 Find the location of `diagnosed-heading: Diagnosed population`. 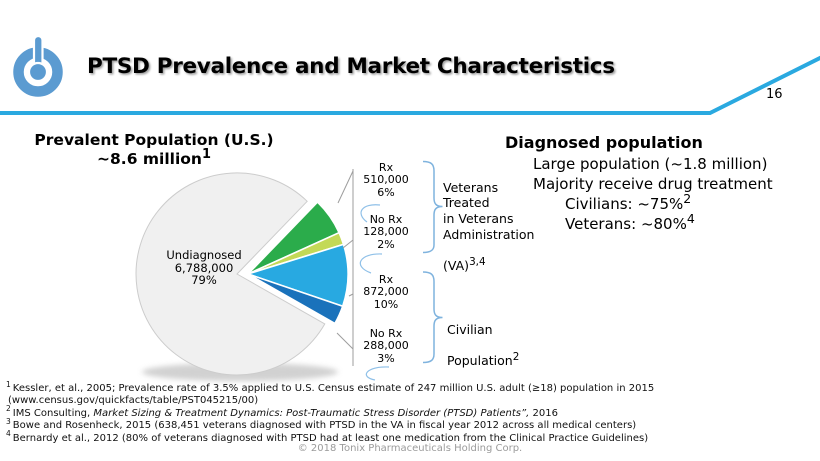

diagnosed-heading: Diagnosed population is located at coordinates (604, 142).